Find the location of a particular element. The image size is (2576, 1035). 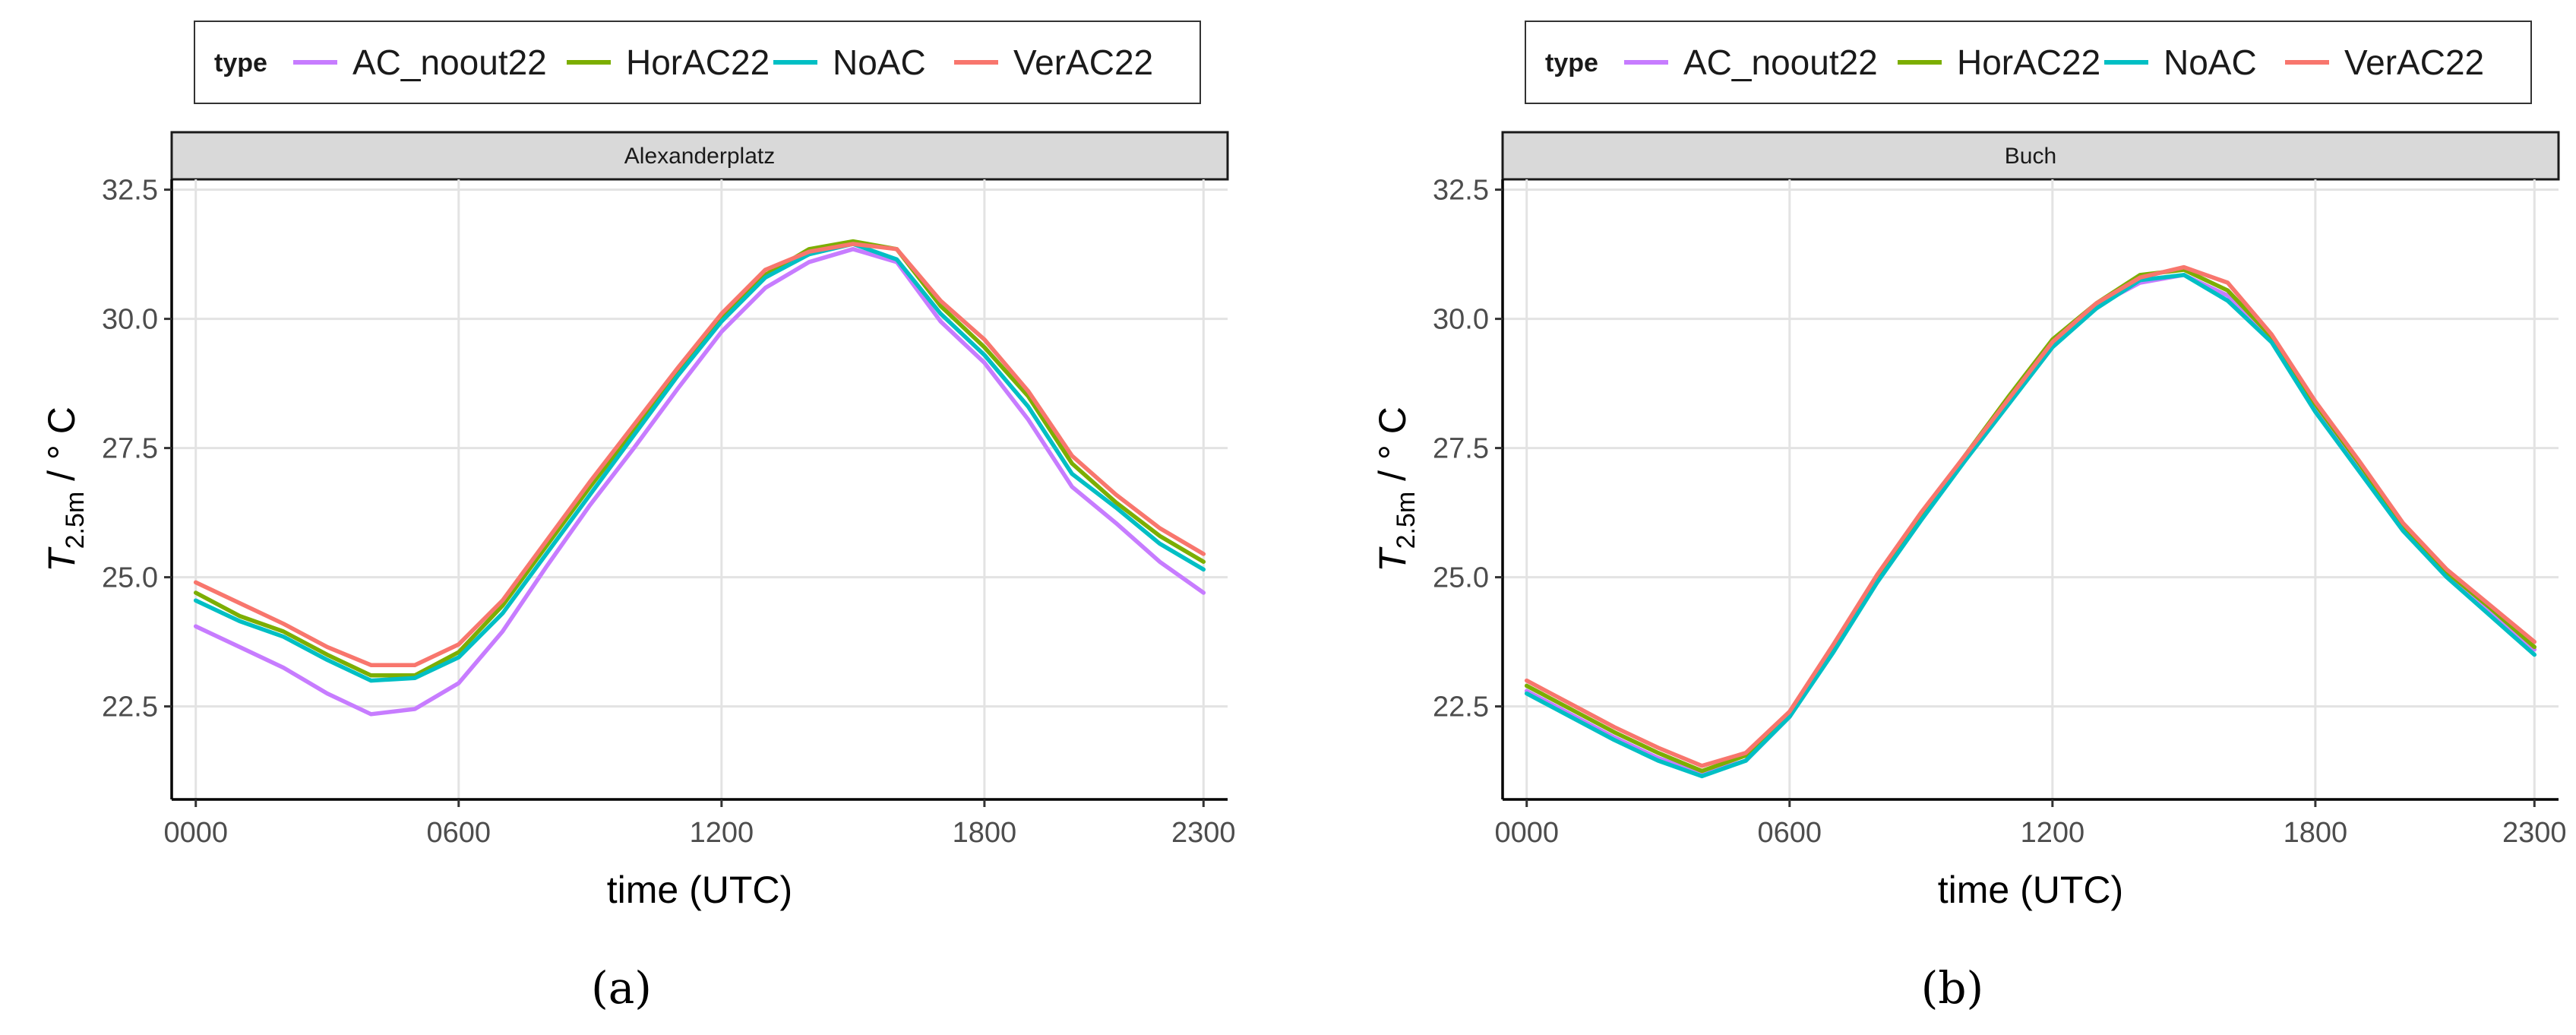

panel-label: (a) is located at coordinates (621, 988).